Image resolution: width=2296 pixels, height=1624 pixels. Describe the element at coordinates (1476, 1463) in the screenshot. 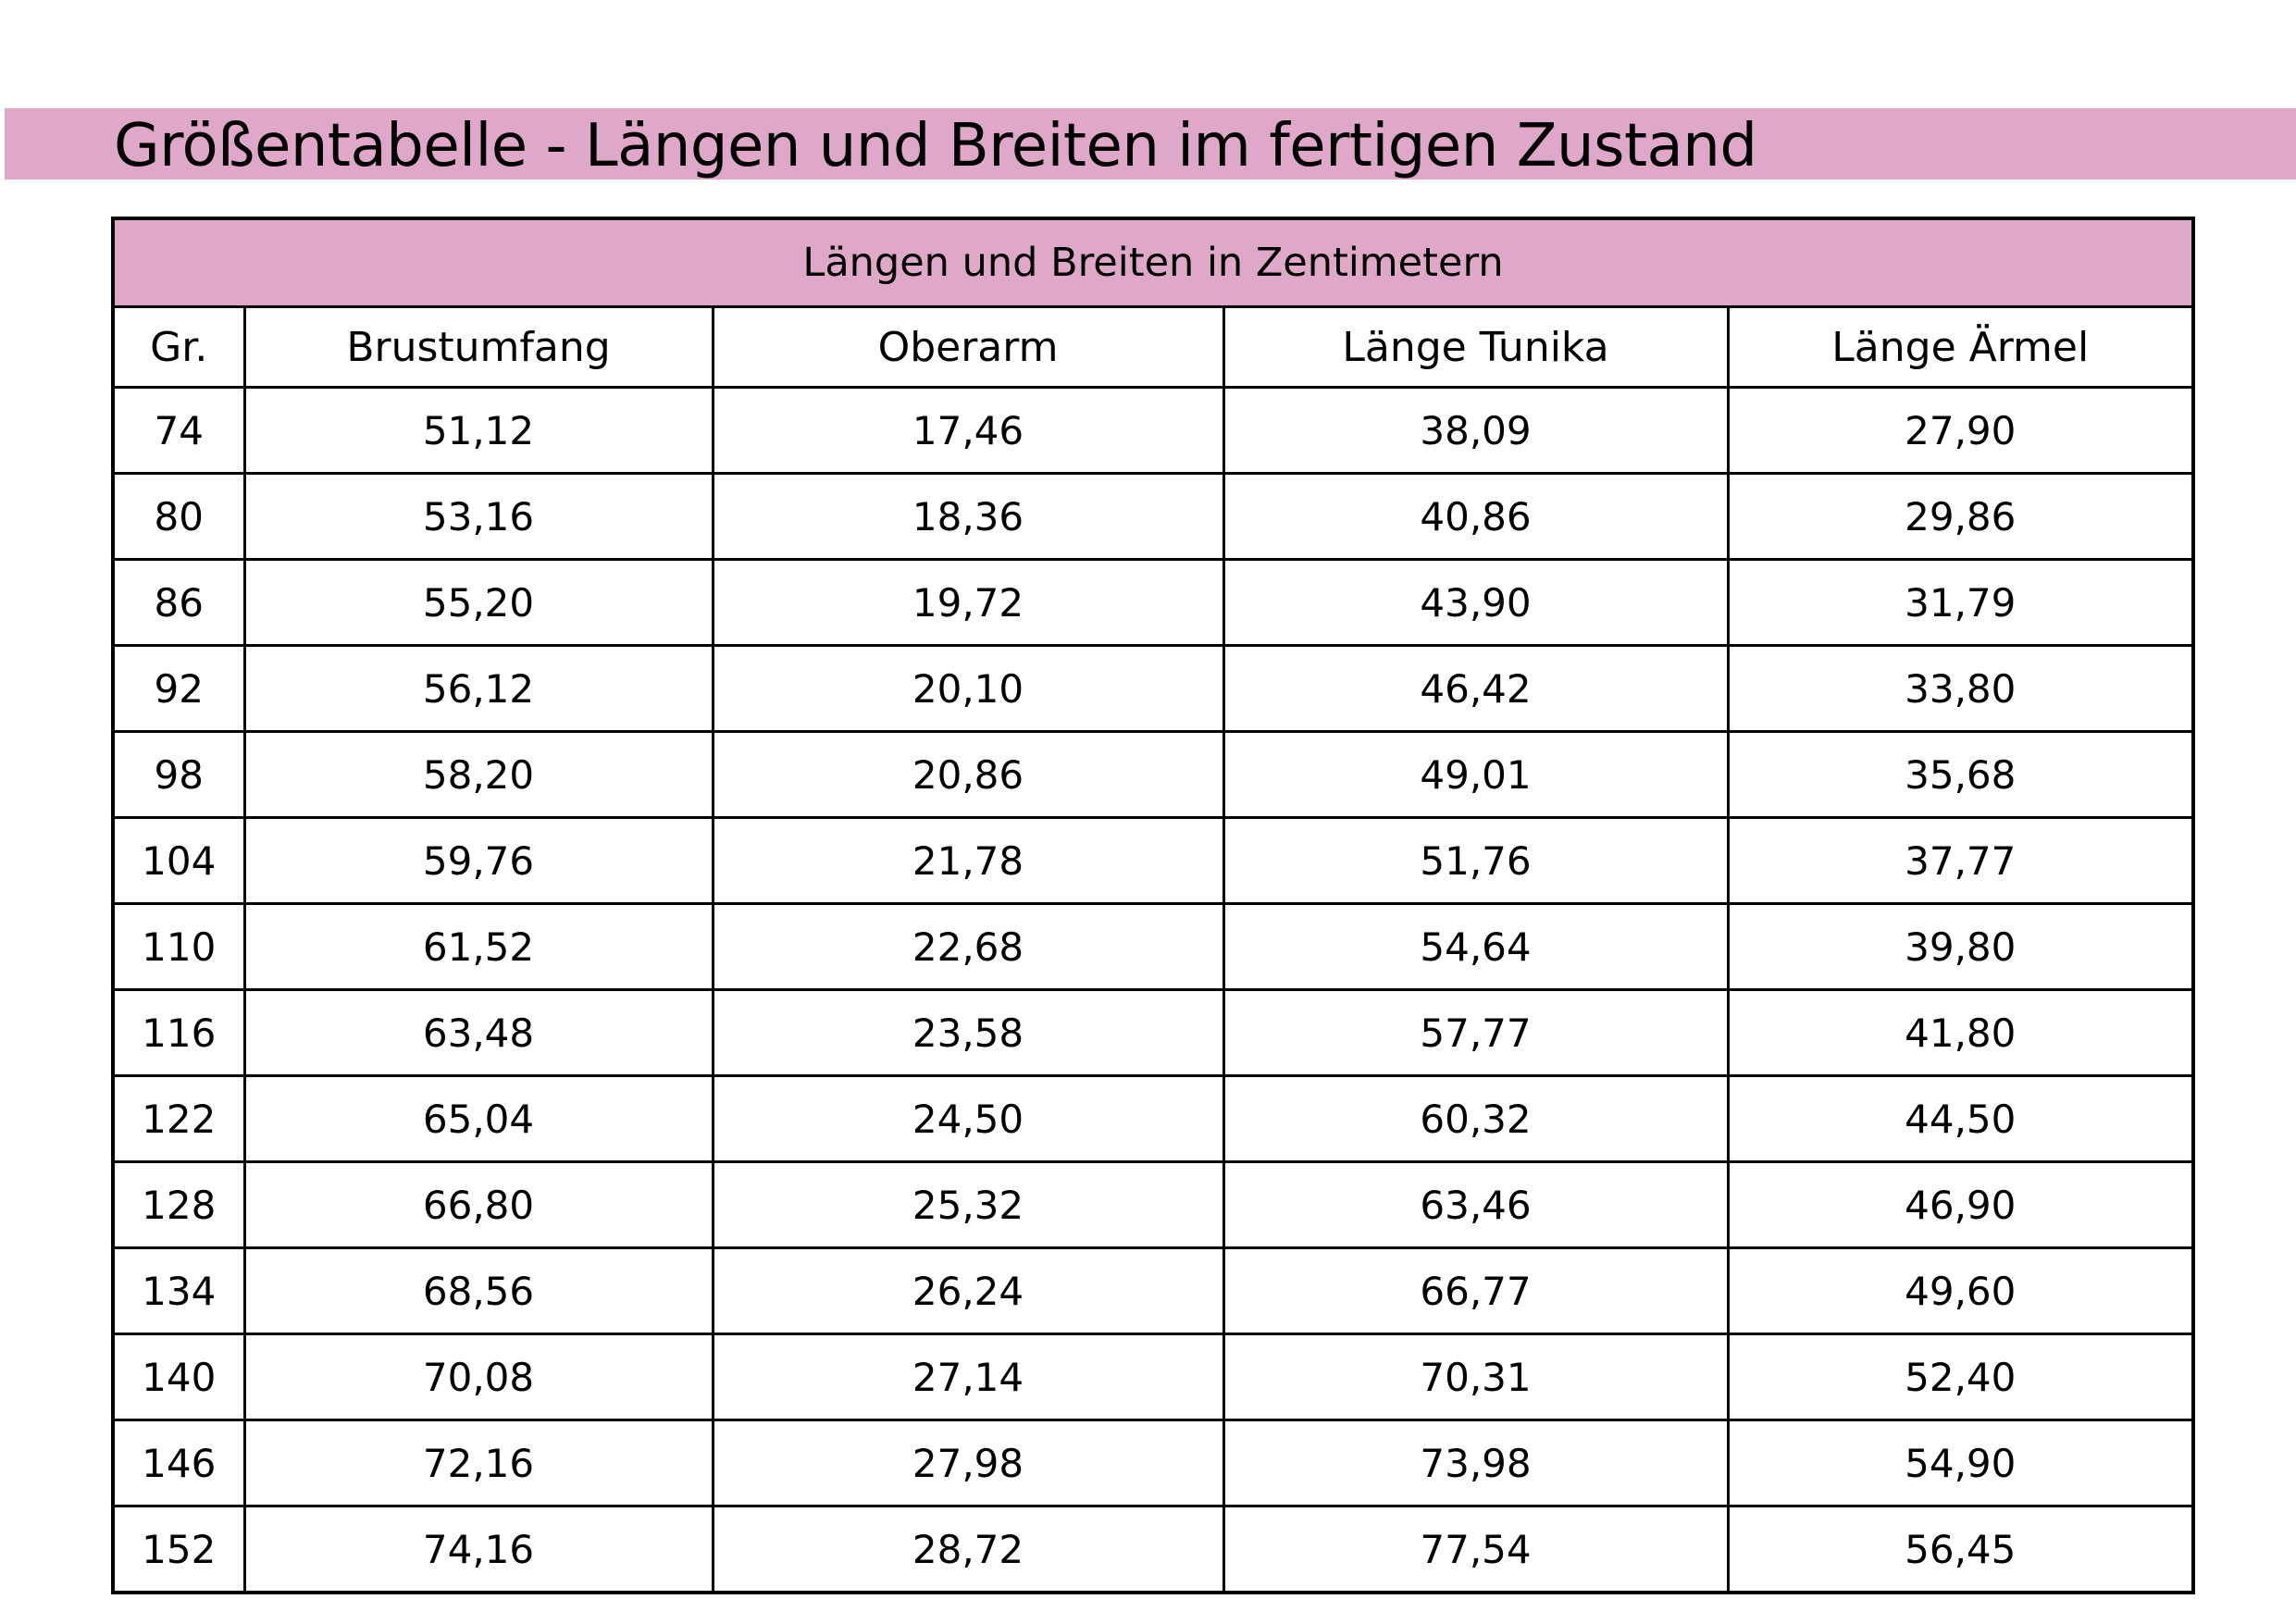

I see `cell-tunic-length: 73,98` at that location.